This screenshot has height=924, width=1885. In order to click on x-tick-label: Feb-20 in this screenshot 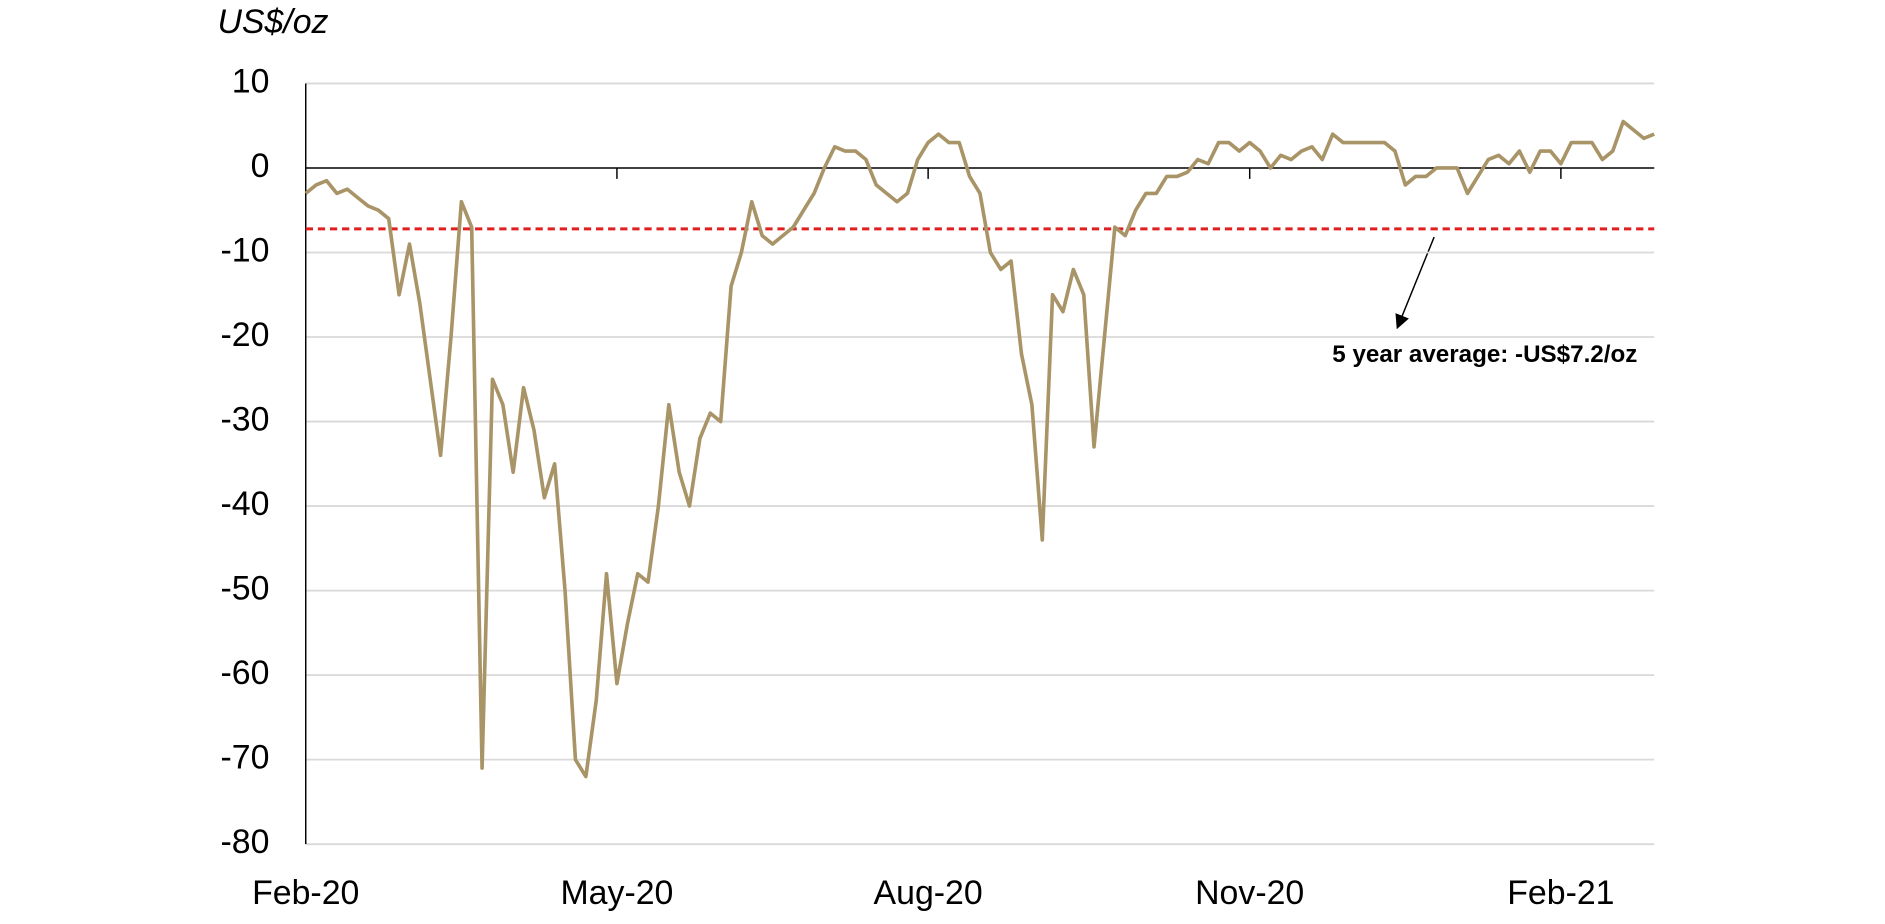, I will do `click(305, 893)`.